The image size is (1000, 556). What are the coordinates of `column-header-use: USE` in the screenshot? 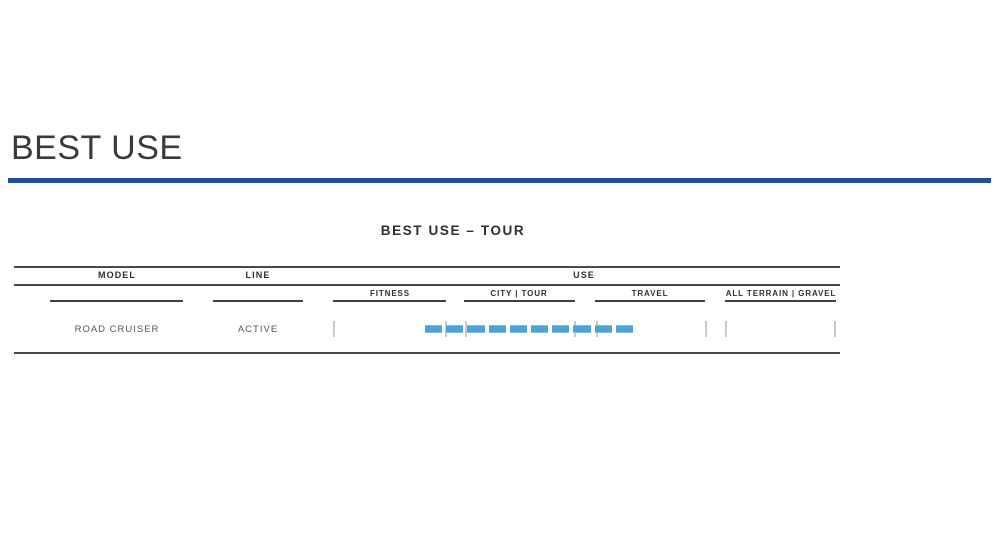 It's located at (584, 275).